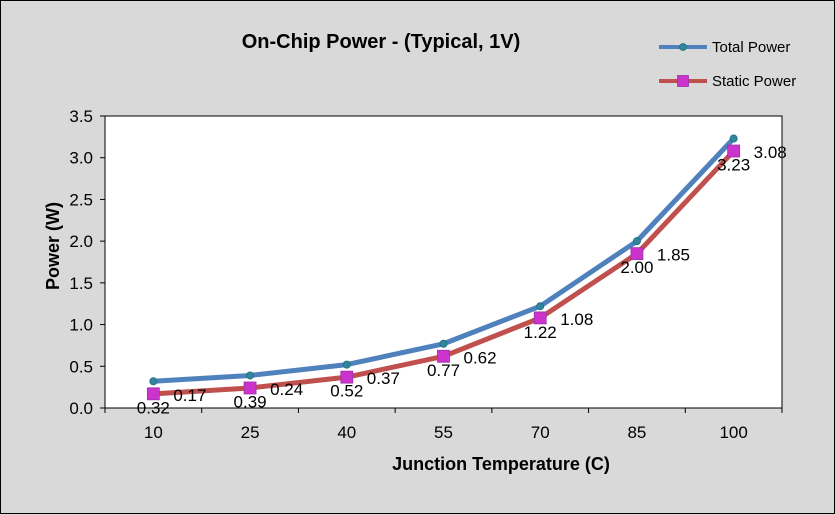 The height and width of the screenshot is (515, 835). What do you see at coordinates (81, 325) in the screenshot?
I see `y-tick-label: 1.0` at bounding box center [81, 325].